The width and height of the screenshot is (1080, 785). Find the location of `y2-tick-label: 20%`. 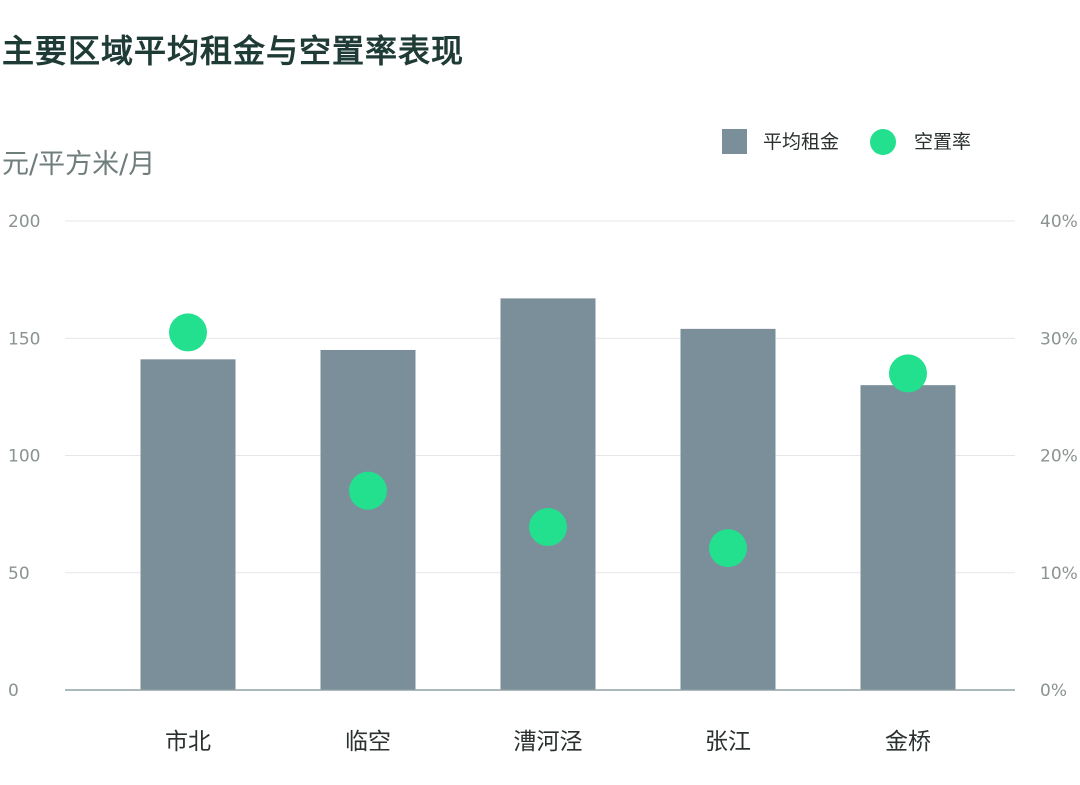

y2-tick-label: 20% is located at coordinates (1059, 457).